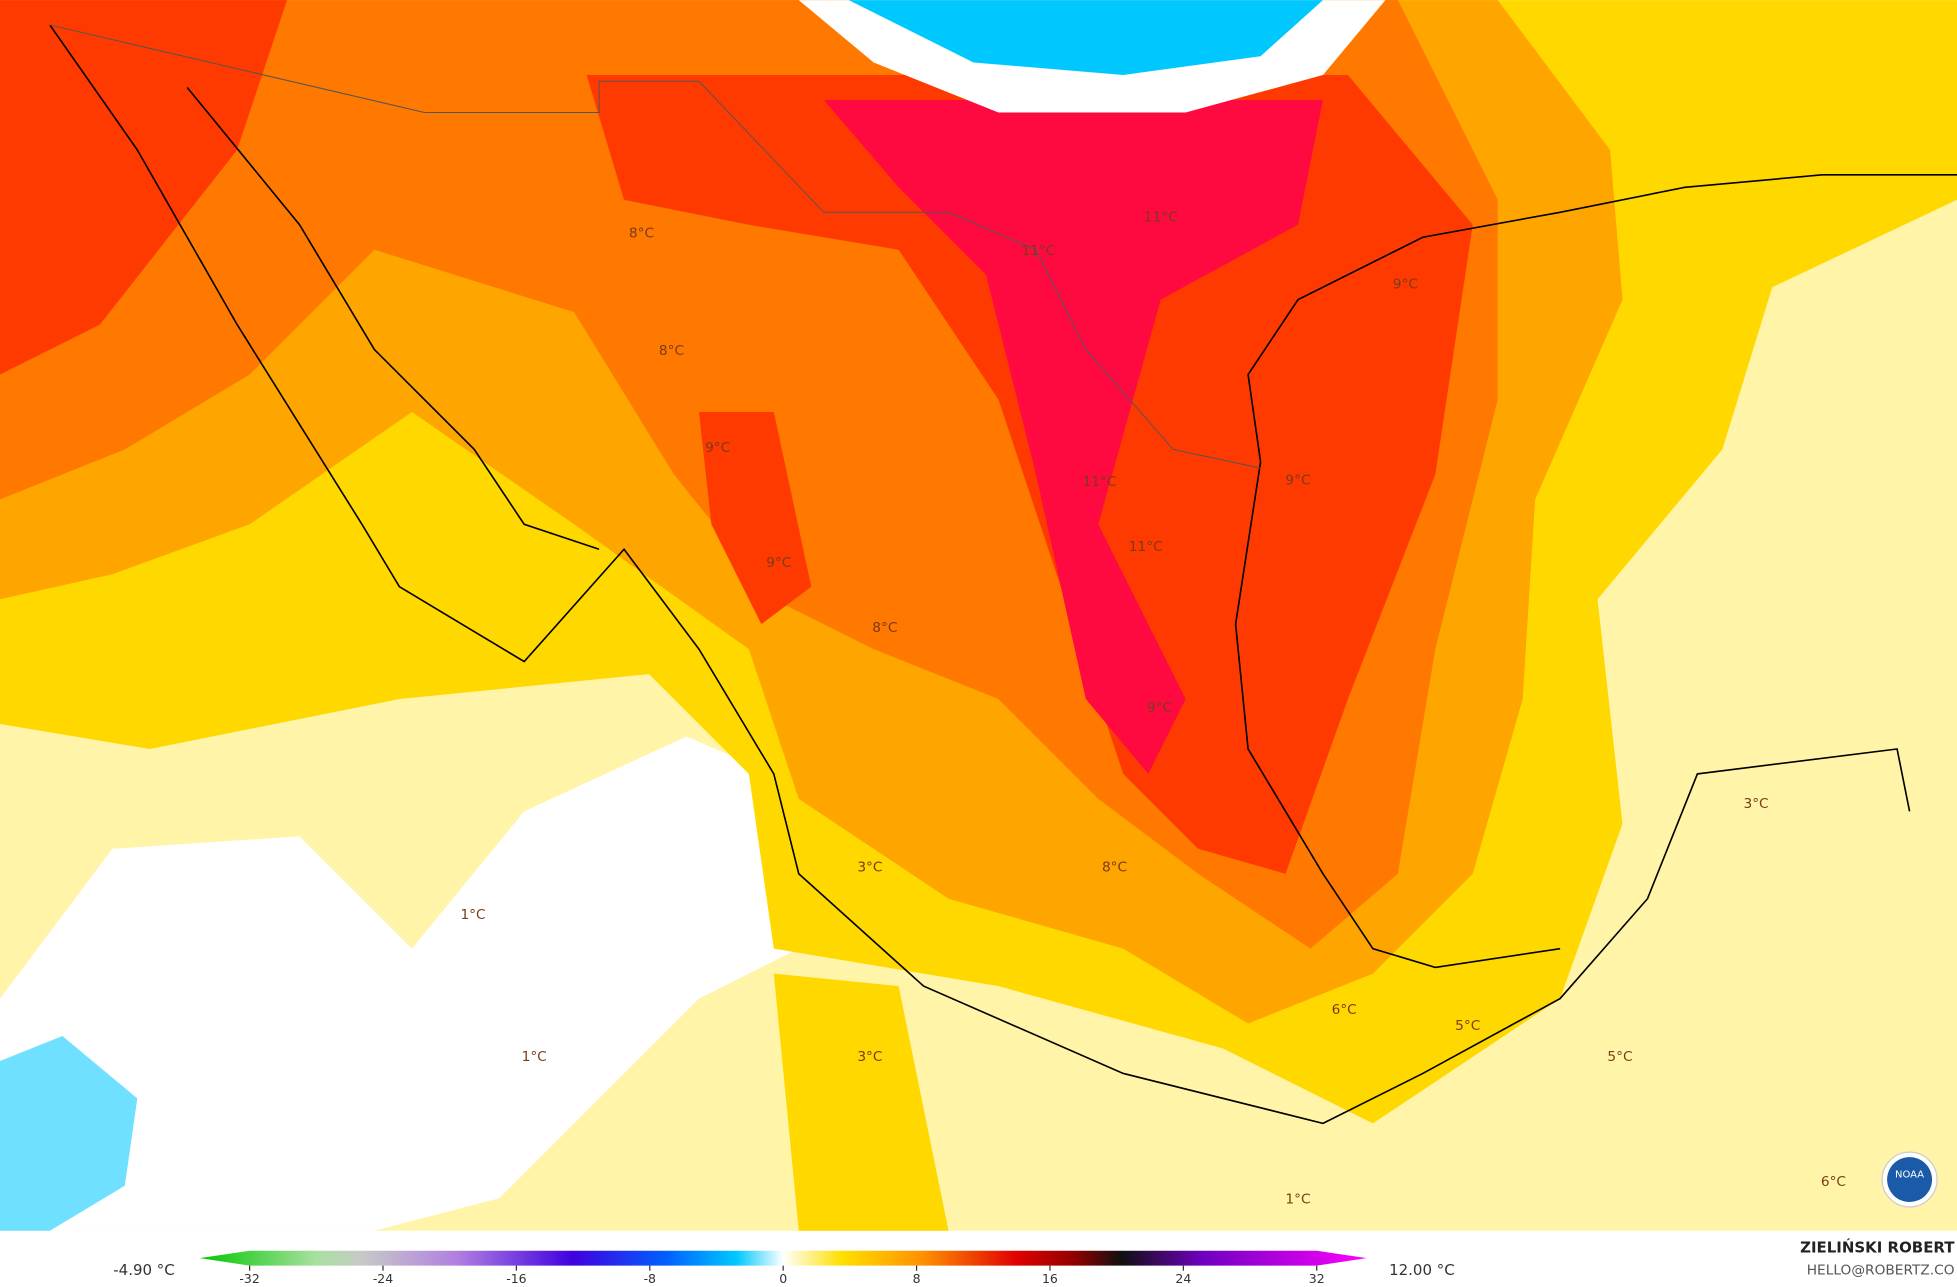 This screenshot has height=1287, width=1957. I want to click on colorbar-tick-label: -16, so click(516, 1278).